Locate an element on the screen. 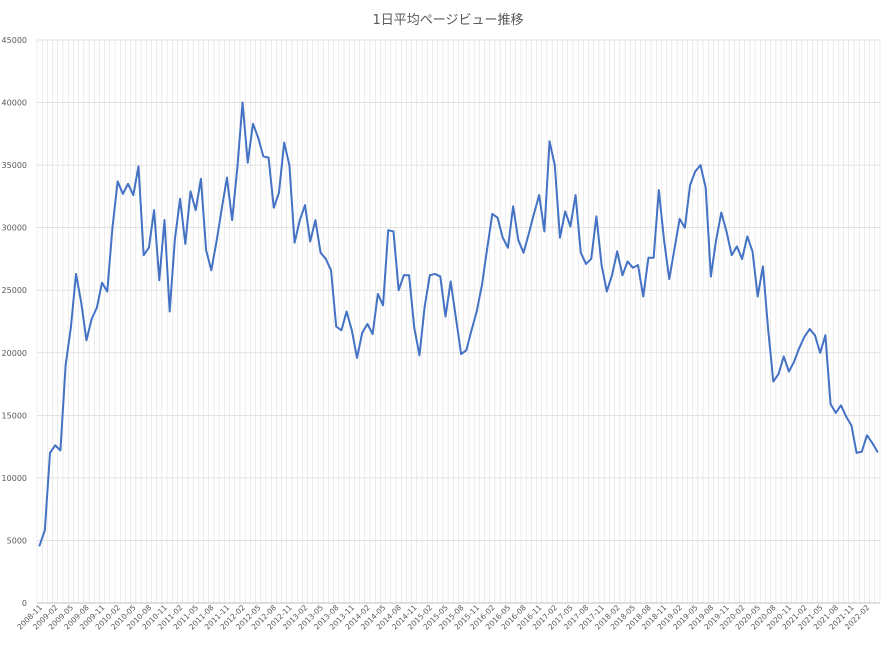  y-tick-label: 10000 is located at coordinates (14, 478).